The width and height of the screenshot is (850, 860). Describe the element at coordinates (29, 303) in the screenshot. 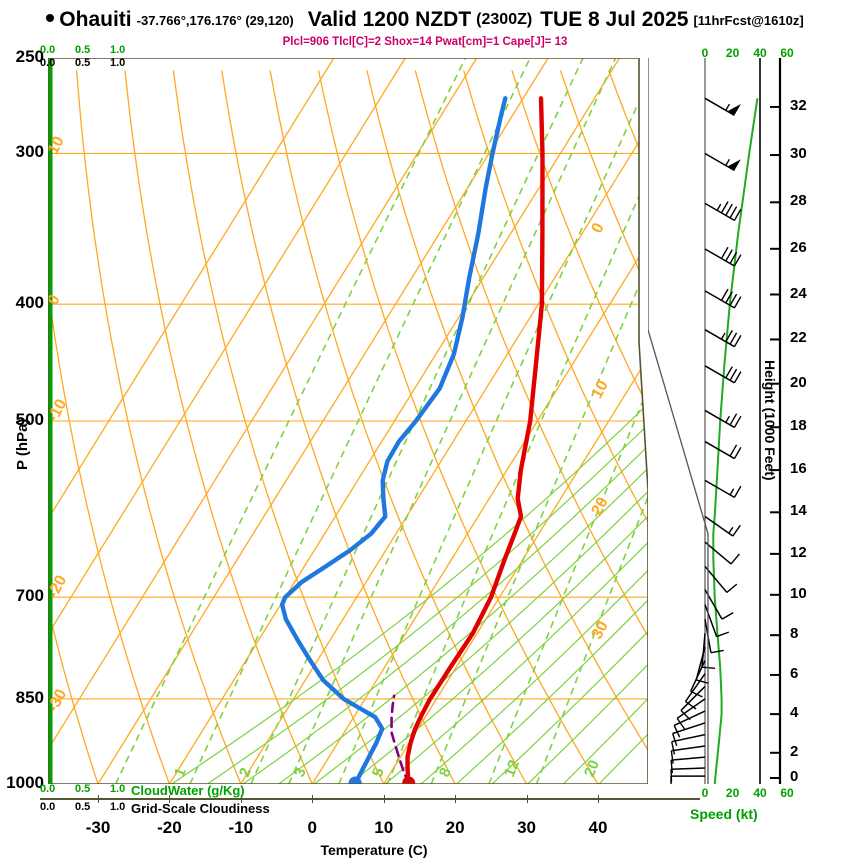

I see `pressure-tick-400: 400` at that location.